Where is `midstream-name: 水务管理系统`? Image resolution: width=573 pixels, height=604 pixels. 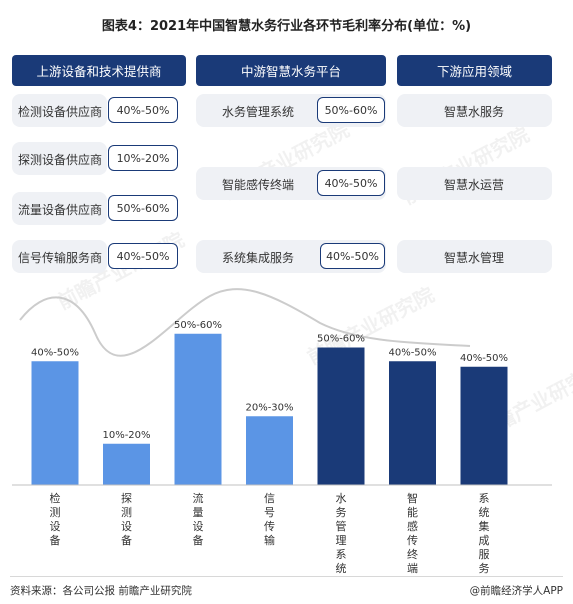 midstream-name: 水务管理系统 is located at coordinates (258, 112).